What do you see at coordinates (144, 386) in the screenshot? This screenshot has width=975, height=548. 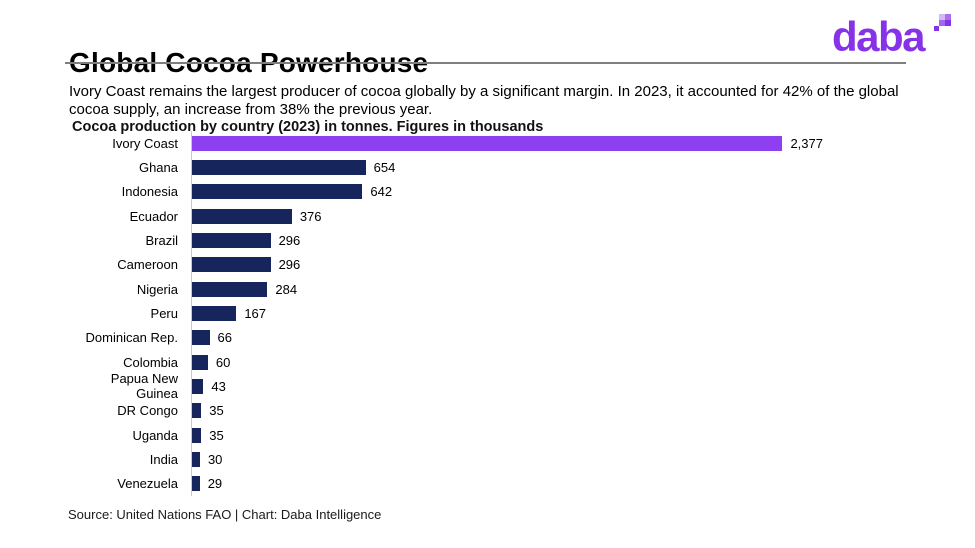 I see `category-label: Papua New Guinea` at bounding box center [144, 386].